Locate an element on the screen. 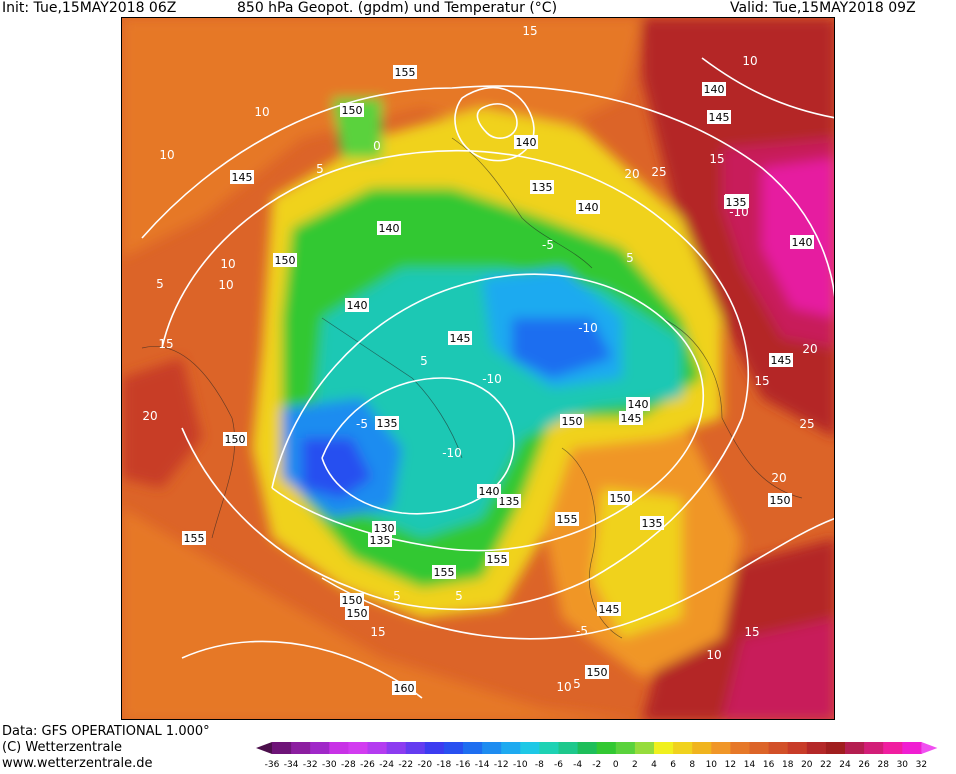 This screenshot has height=774, width=956. legend-tick-label: 14 is located at coordinates (750, 765).